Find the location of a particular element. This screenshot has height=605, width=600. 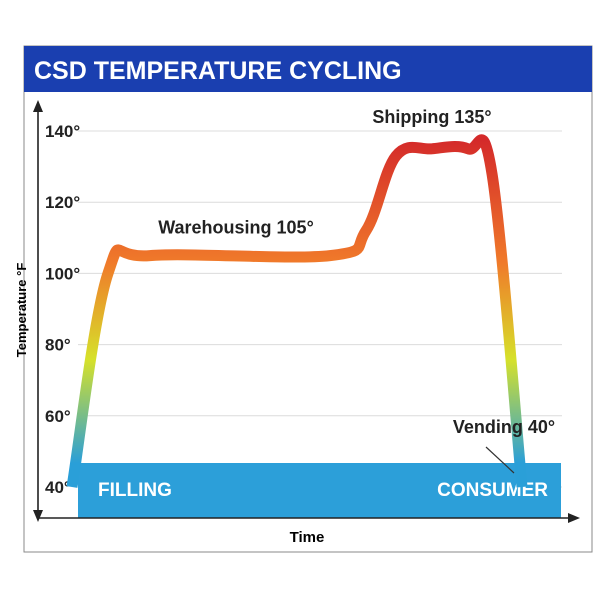

y-tick-label: 140° is located at coordinates (62, 131).